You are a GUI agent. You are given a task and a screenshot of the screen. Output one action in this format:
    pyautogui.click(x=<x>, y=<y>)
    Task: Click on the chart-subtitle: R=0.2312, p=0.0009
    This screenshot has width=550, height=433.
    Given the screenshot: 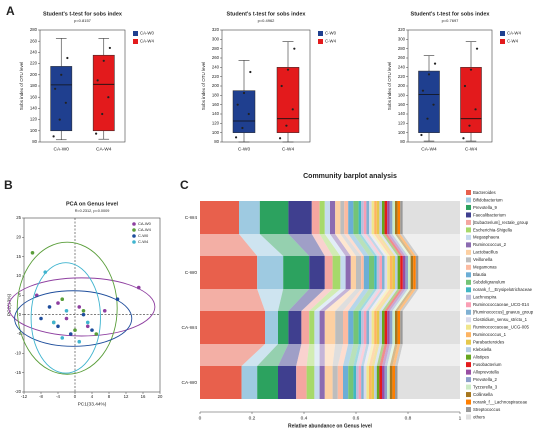 What is the action you would take?
    pyautogui.click(x=92, y=211)
    